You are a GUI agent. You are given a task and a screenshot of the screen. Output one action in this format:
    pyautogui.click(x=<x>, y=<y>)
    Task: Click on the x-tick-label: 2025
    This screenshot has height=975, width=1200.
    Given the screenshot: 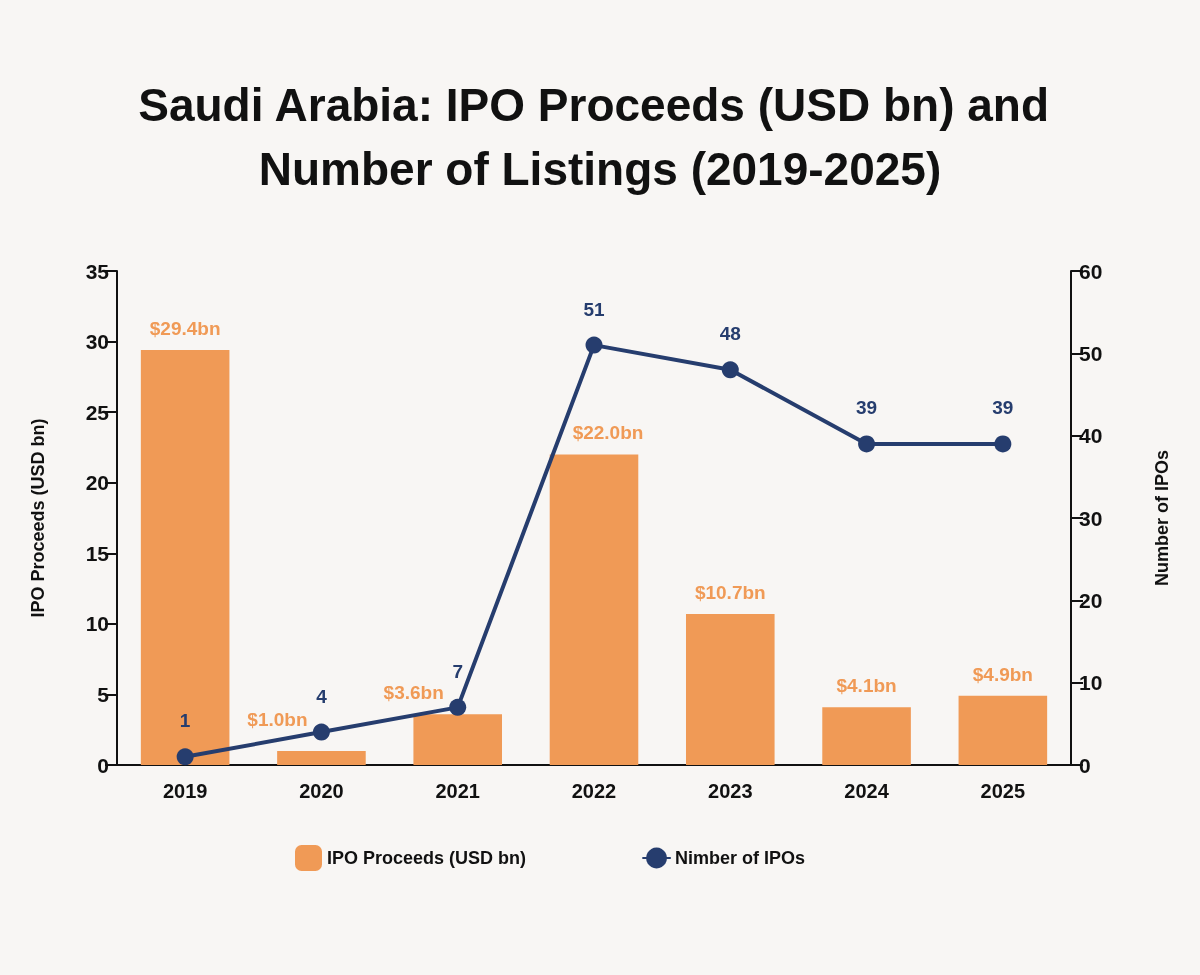 What is the action you would take?
    pyautogui.click(x=1003, y=791)
    